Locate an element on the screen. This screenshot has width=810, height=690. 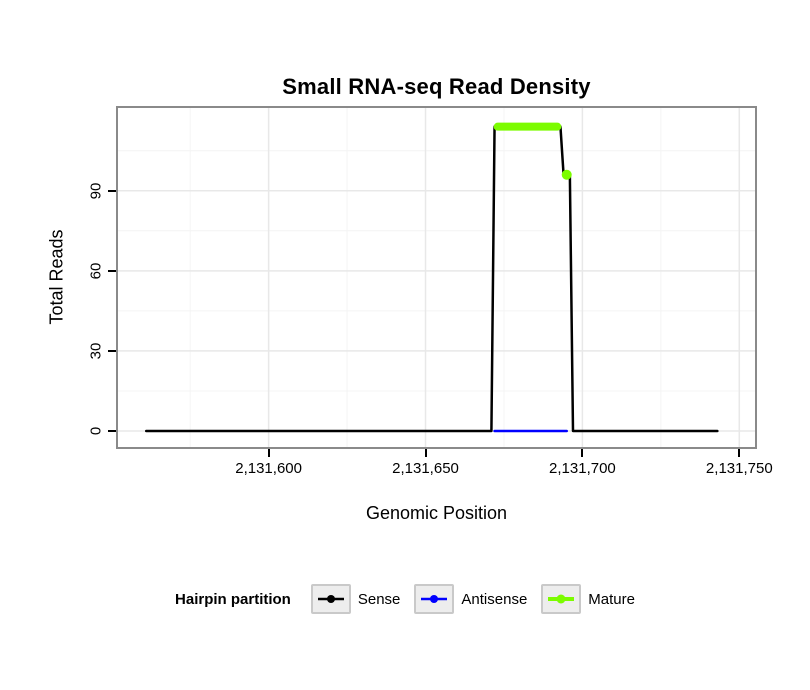
chart-title: Small RNA-seq Read Density is located at coordinates (436, 86).